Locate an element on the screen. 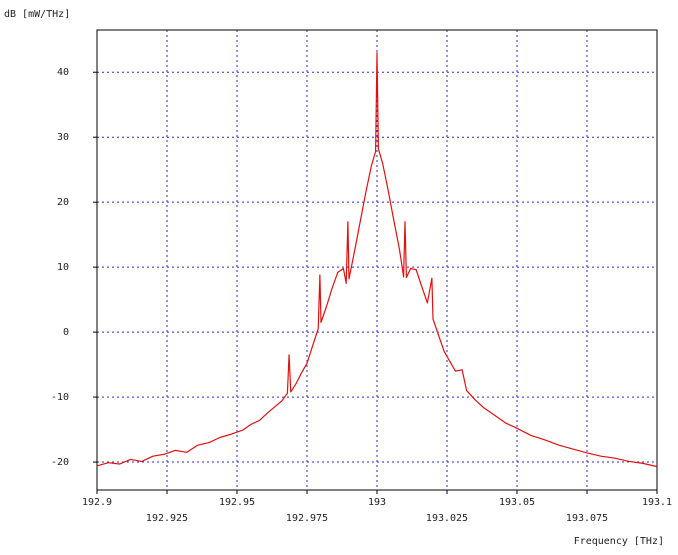  y-tick-label: 40 is located at coordinates (63, 72).